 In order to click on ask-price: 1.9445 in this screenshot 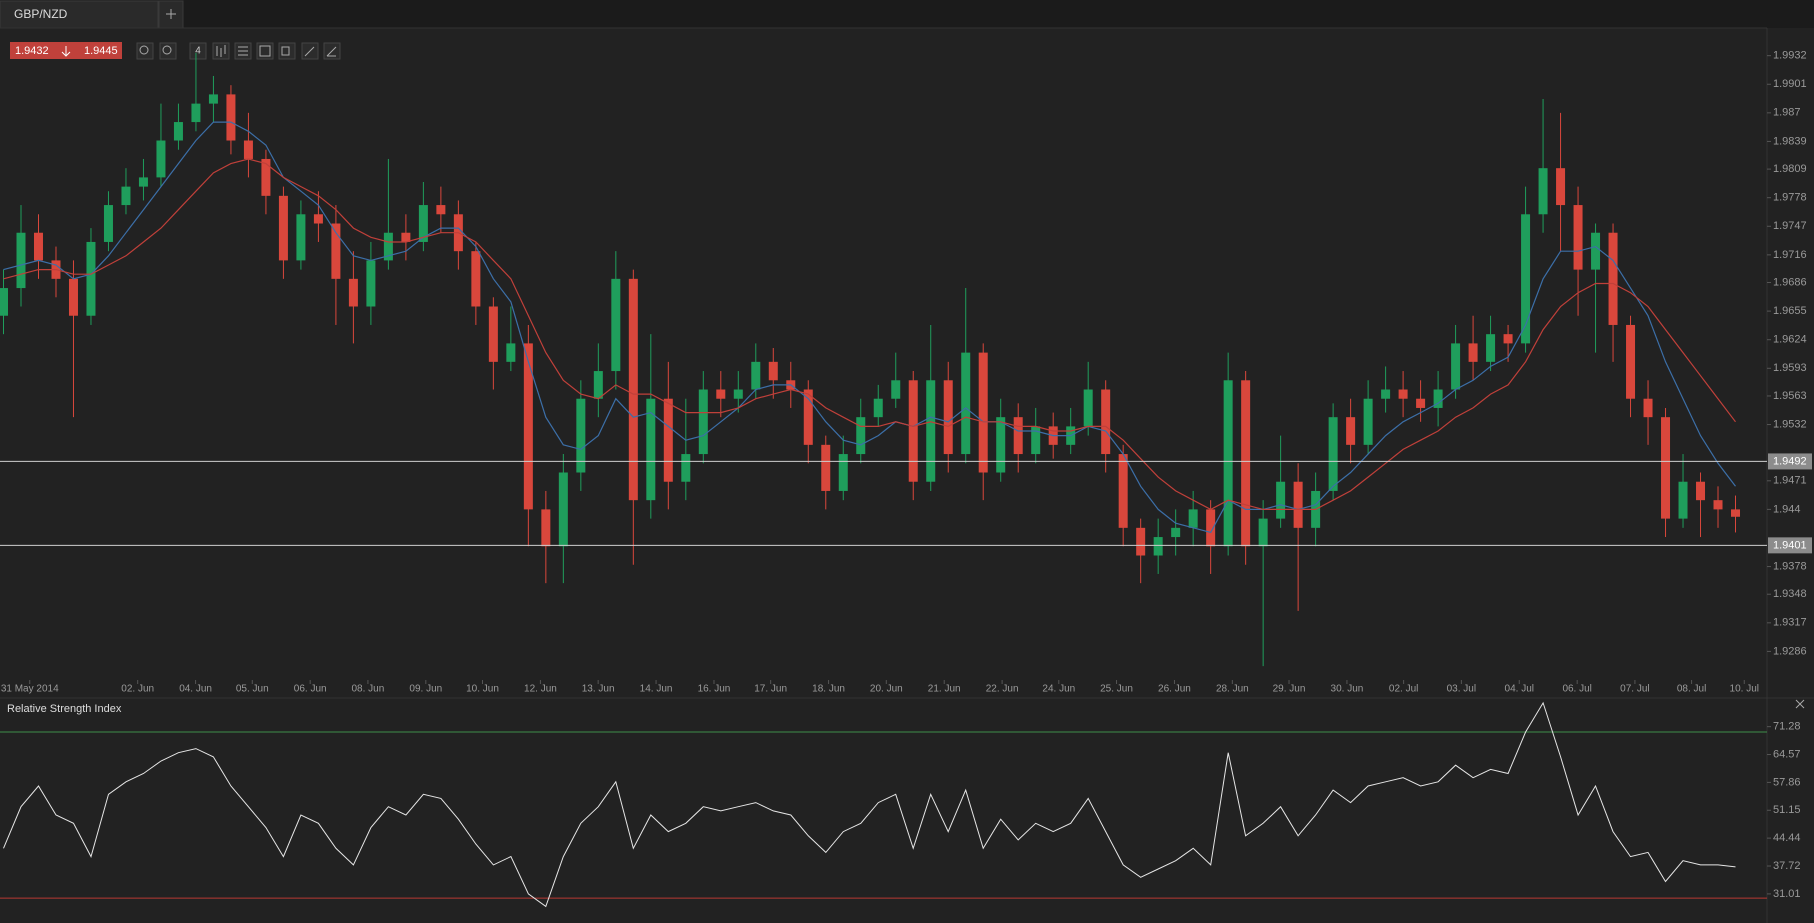, I will do `click(101, 51)`.